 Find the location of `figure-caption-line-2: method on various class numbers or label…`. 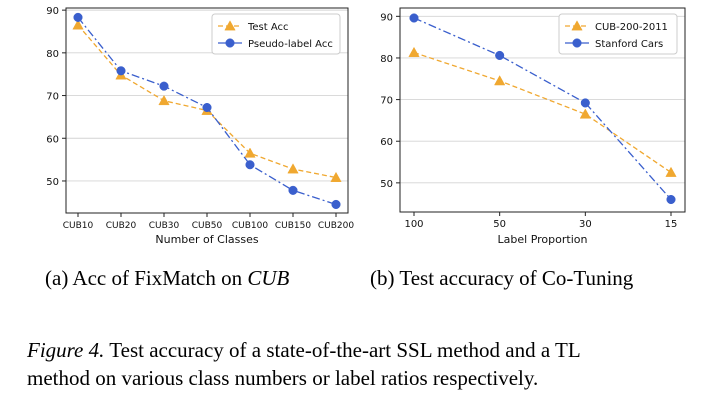

figure-caption-line-2: method on various class numbers or label… is located at coordinates (282, 378).